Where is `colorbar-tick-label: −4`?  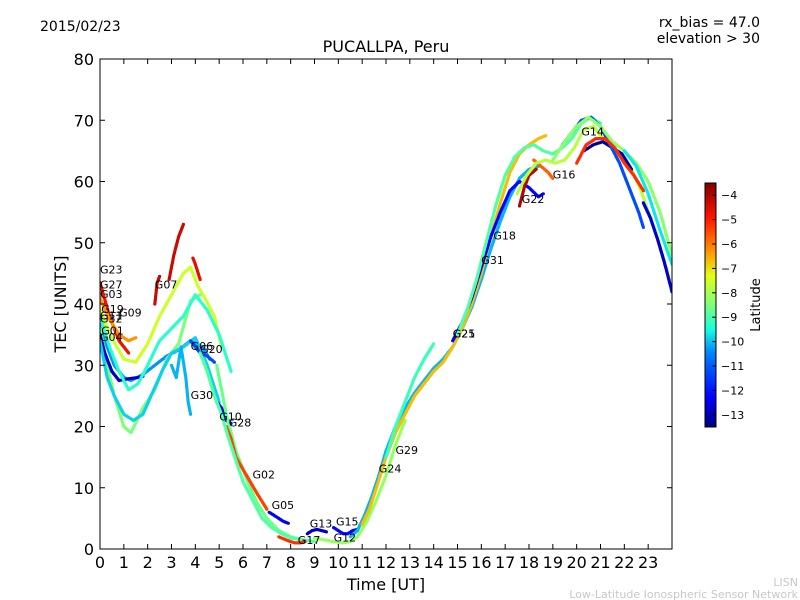 colorbar-tick-label: −4 is located at coordinates (729, 195).